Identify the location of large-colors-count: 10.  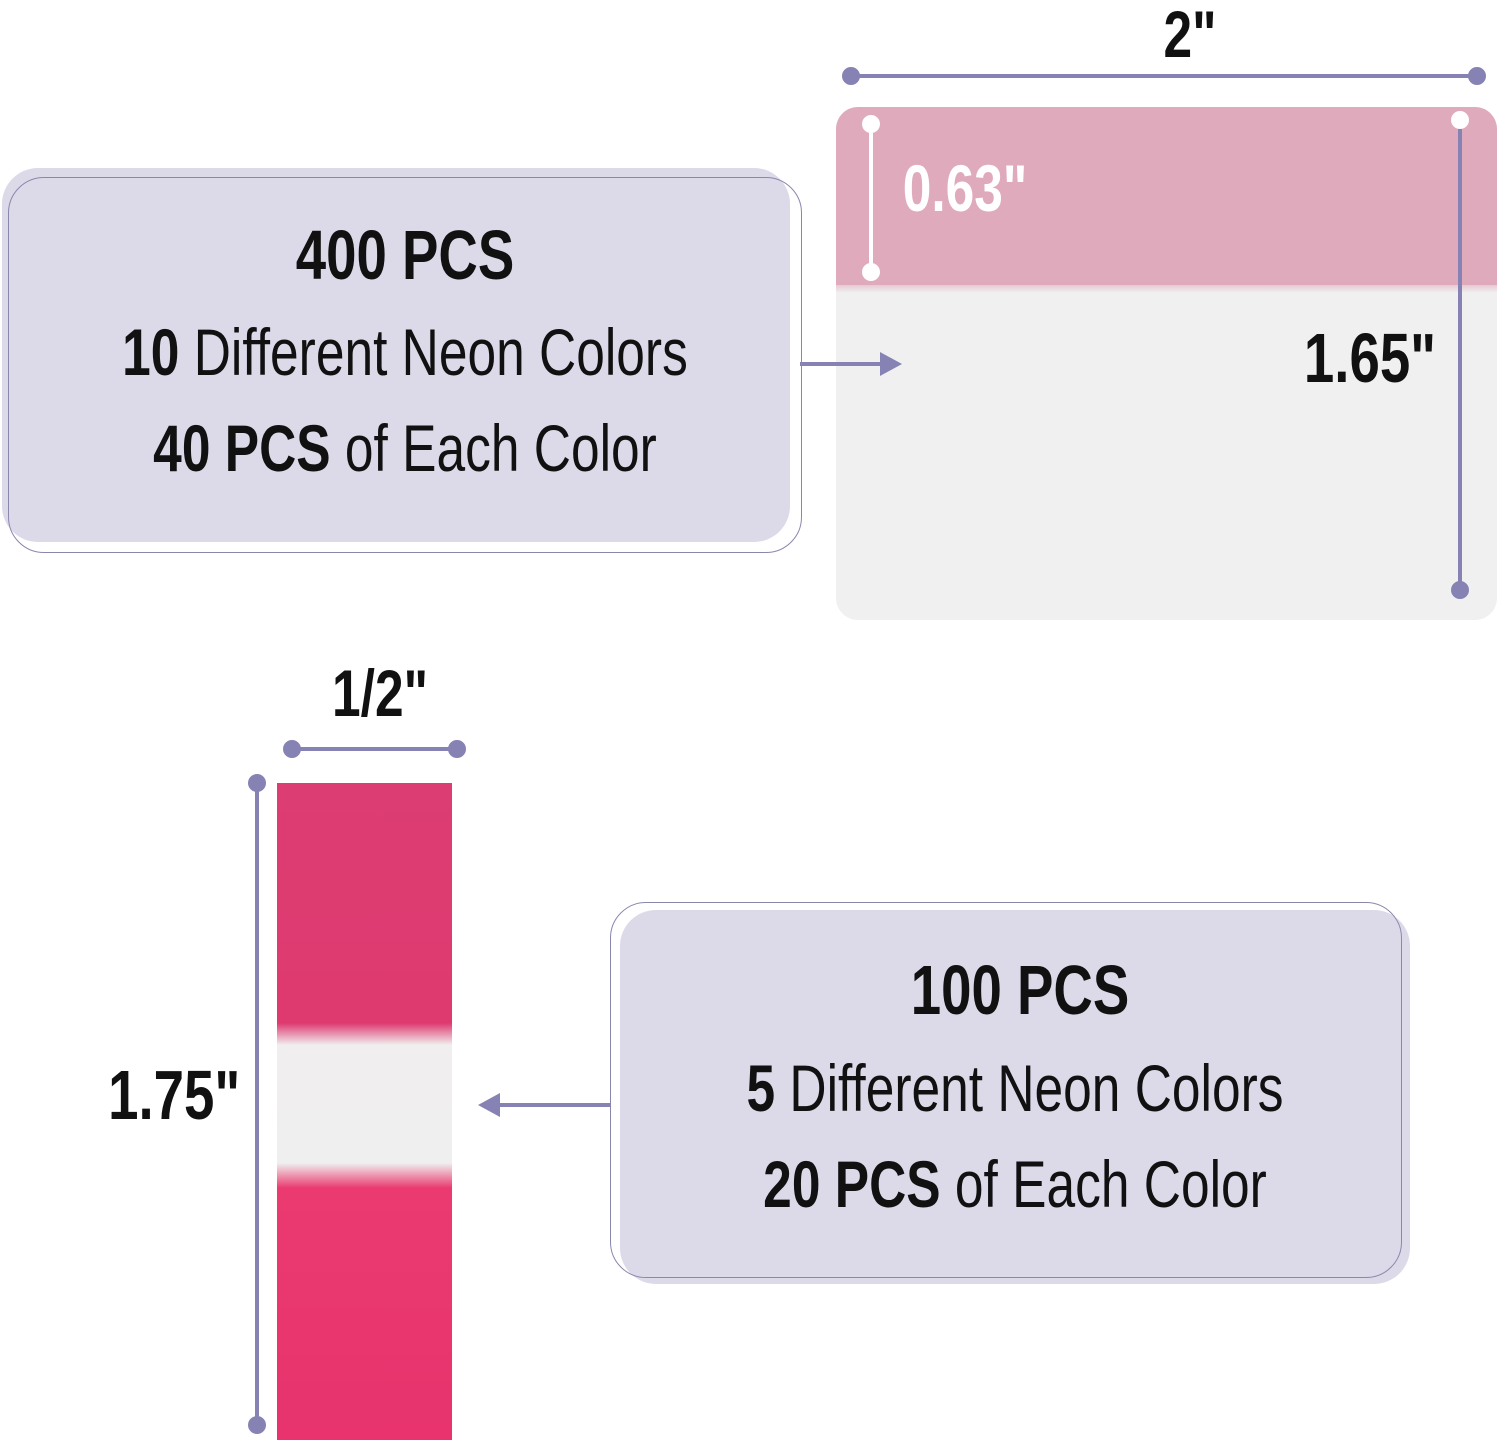
(151, 352).